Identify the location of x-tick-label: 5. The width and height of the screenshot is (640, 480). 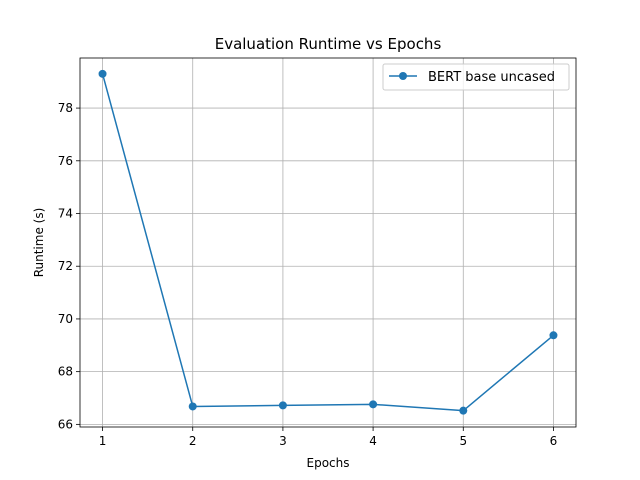
(463, 441).